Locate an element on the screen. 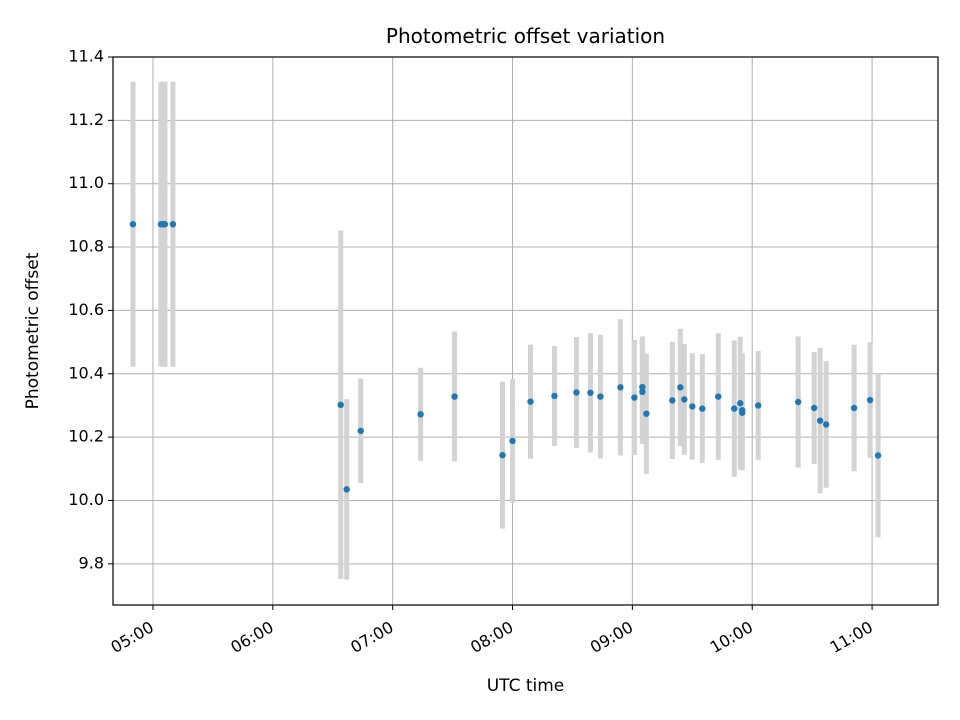  y-tick-layer: 9.8 10.0 10.2 10.4 10.6 10.8 11.0 11.2 11.4 is located at coordinates (90, 309).